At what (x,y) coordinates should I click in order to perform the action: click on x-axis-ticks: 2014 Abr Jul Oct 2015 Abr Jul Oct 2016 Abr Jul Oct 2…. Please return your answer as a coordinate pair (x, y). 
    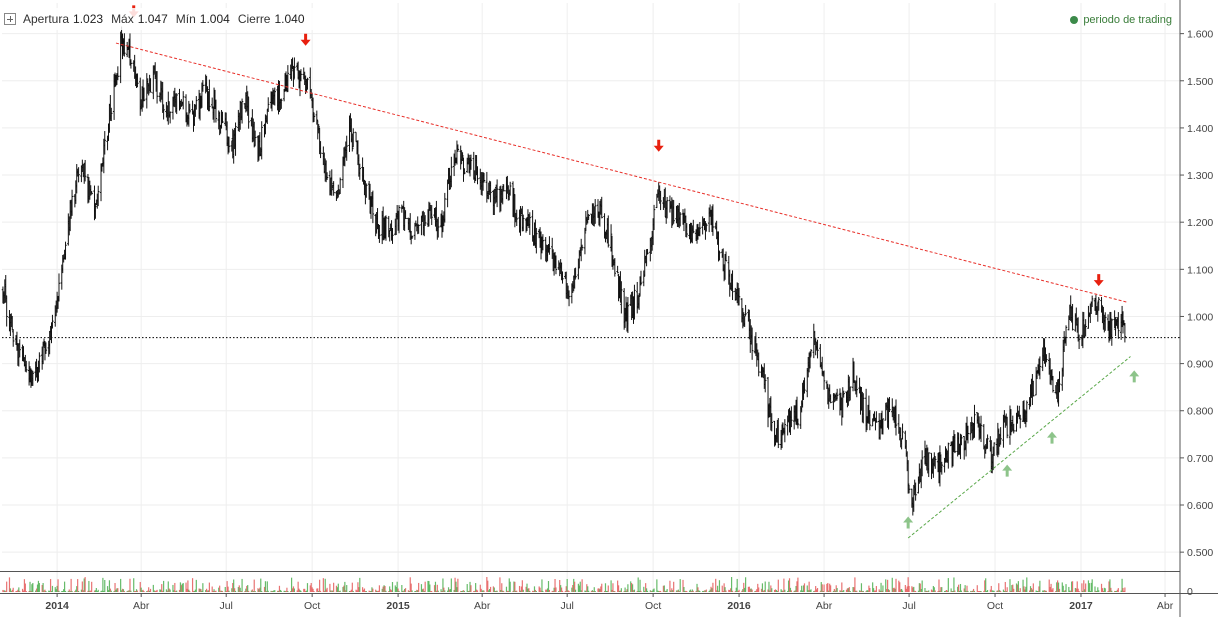
    Looking at the image, I should click on (609, 602).